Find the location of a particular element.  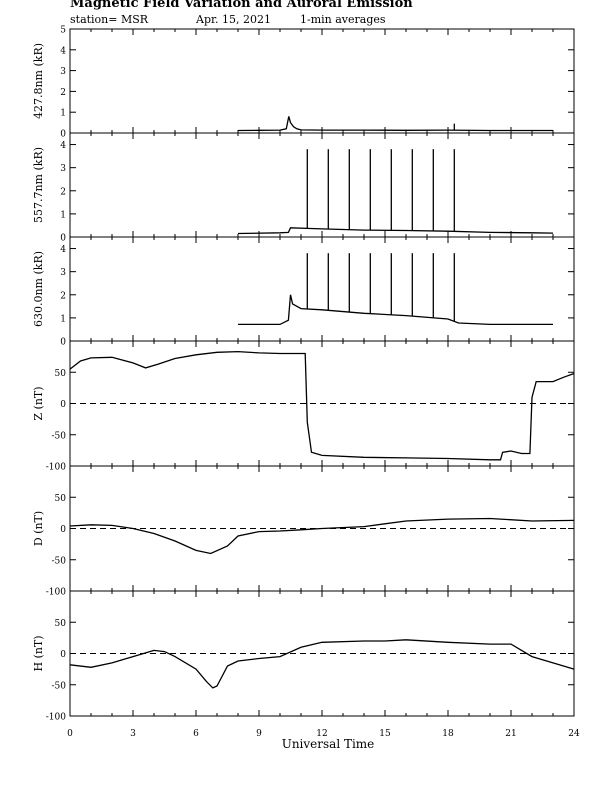

x-tick-label: 15 is located at coordinates (385, 734).